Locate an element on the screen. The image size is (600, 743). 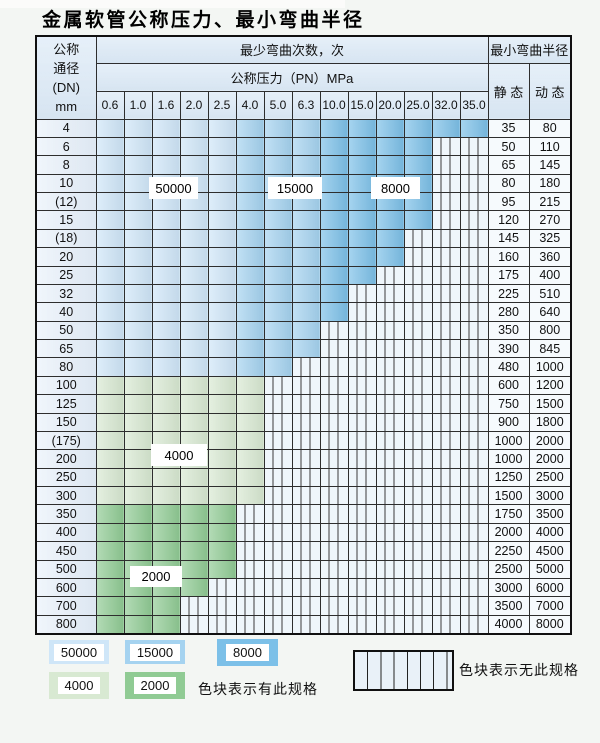
static-radius-cell: 480 is located at coordinates (508, 367).